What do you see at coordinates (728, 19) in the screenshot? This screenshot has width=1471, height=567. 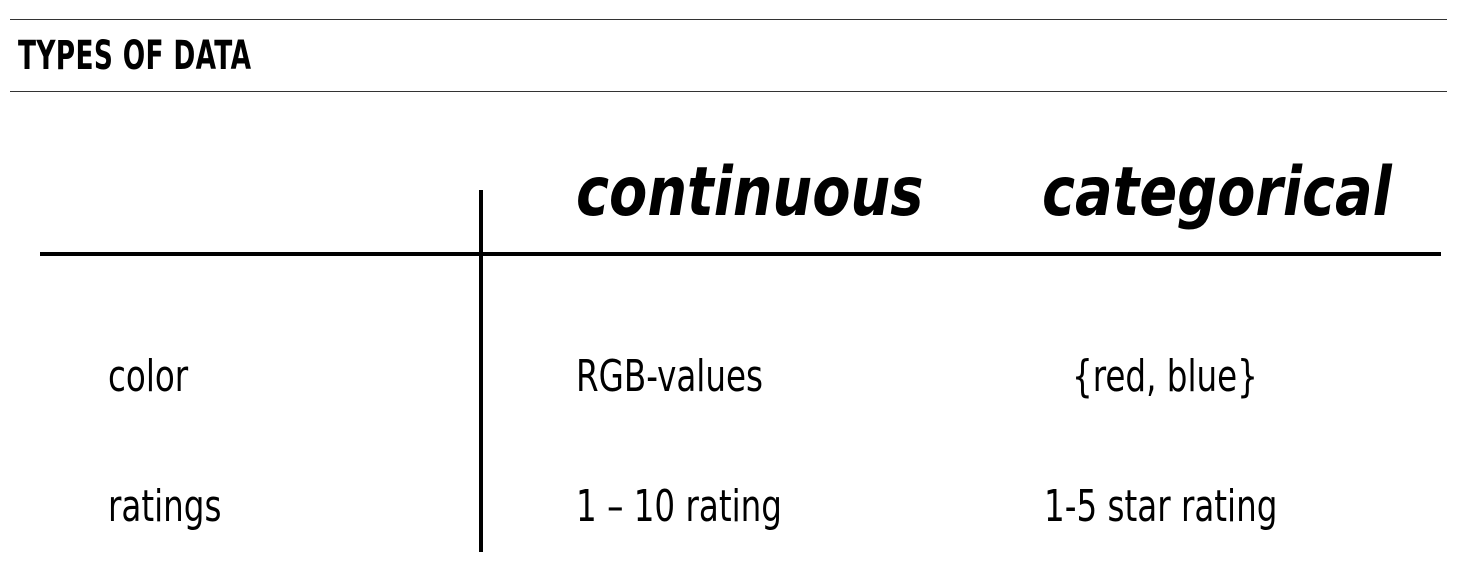 I see `top-divider` at bounding box center [728, 19].